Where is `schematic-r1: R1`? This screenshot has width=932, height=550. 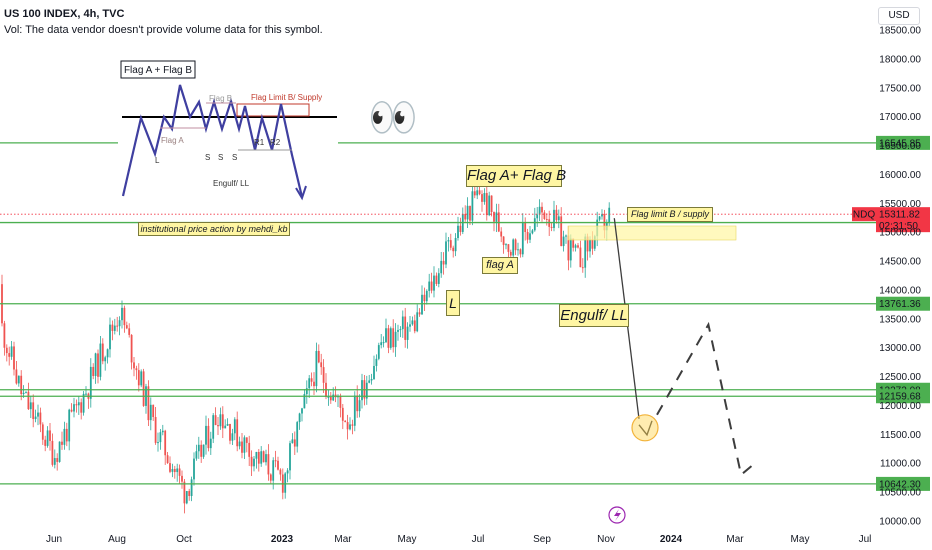 schematic-r1: R1 is located at coordinates (259, 142).